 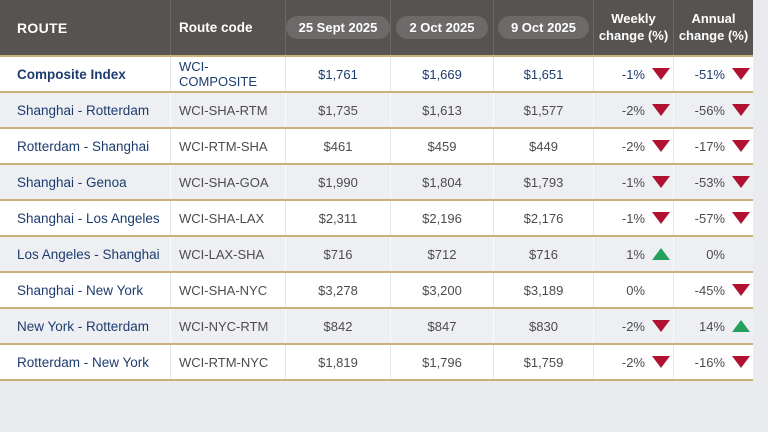 I want to click on date-pill: 2 Oct 2025, so click(x=442, y=27).